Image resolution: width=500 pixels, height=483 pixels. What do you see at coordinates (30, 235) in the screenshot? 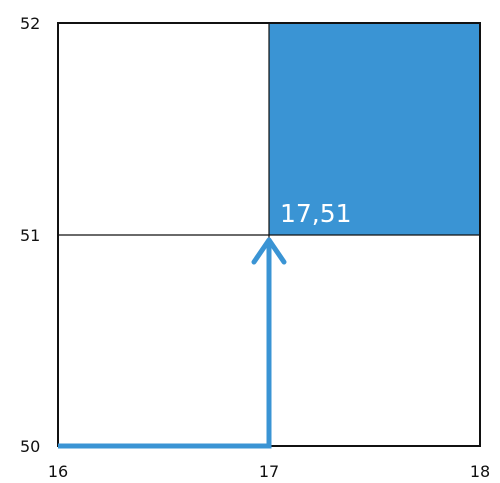
I see `y-tick-label-middle: 51` at bounding box center [30, 235].